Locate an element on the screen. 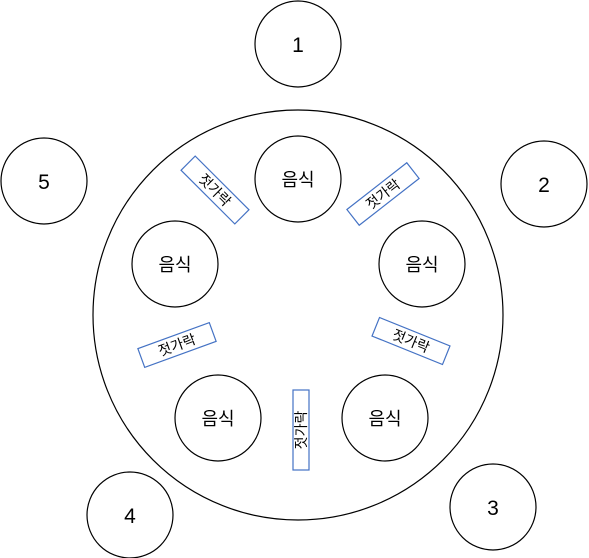 The height and width of the screenshot is (558, 589). seat-label: 5 is located at coordinates (44, 182).